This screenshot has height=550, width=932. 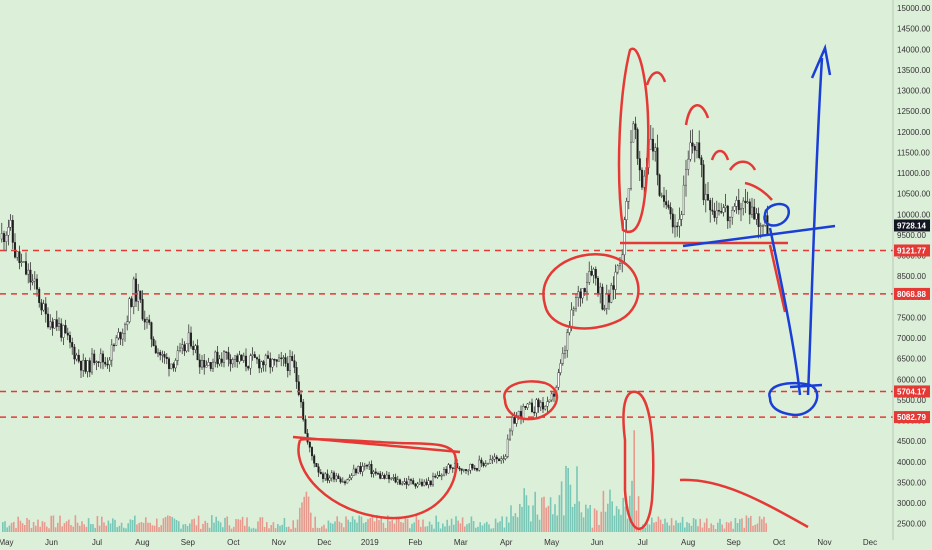 What do you see at coordinates (911, 482) in the screenshot?
I see `price-tick-label: 3500.00` at bounding box center [911, 482].